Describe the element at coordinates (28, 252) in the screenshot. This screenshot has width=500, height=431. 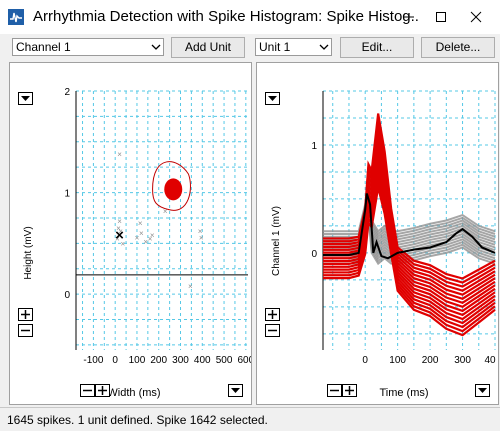
I see `y-axis-label: Height (mV)` at that location.